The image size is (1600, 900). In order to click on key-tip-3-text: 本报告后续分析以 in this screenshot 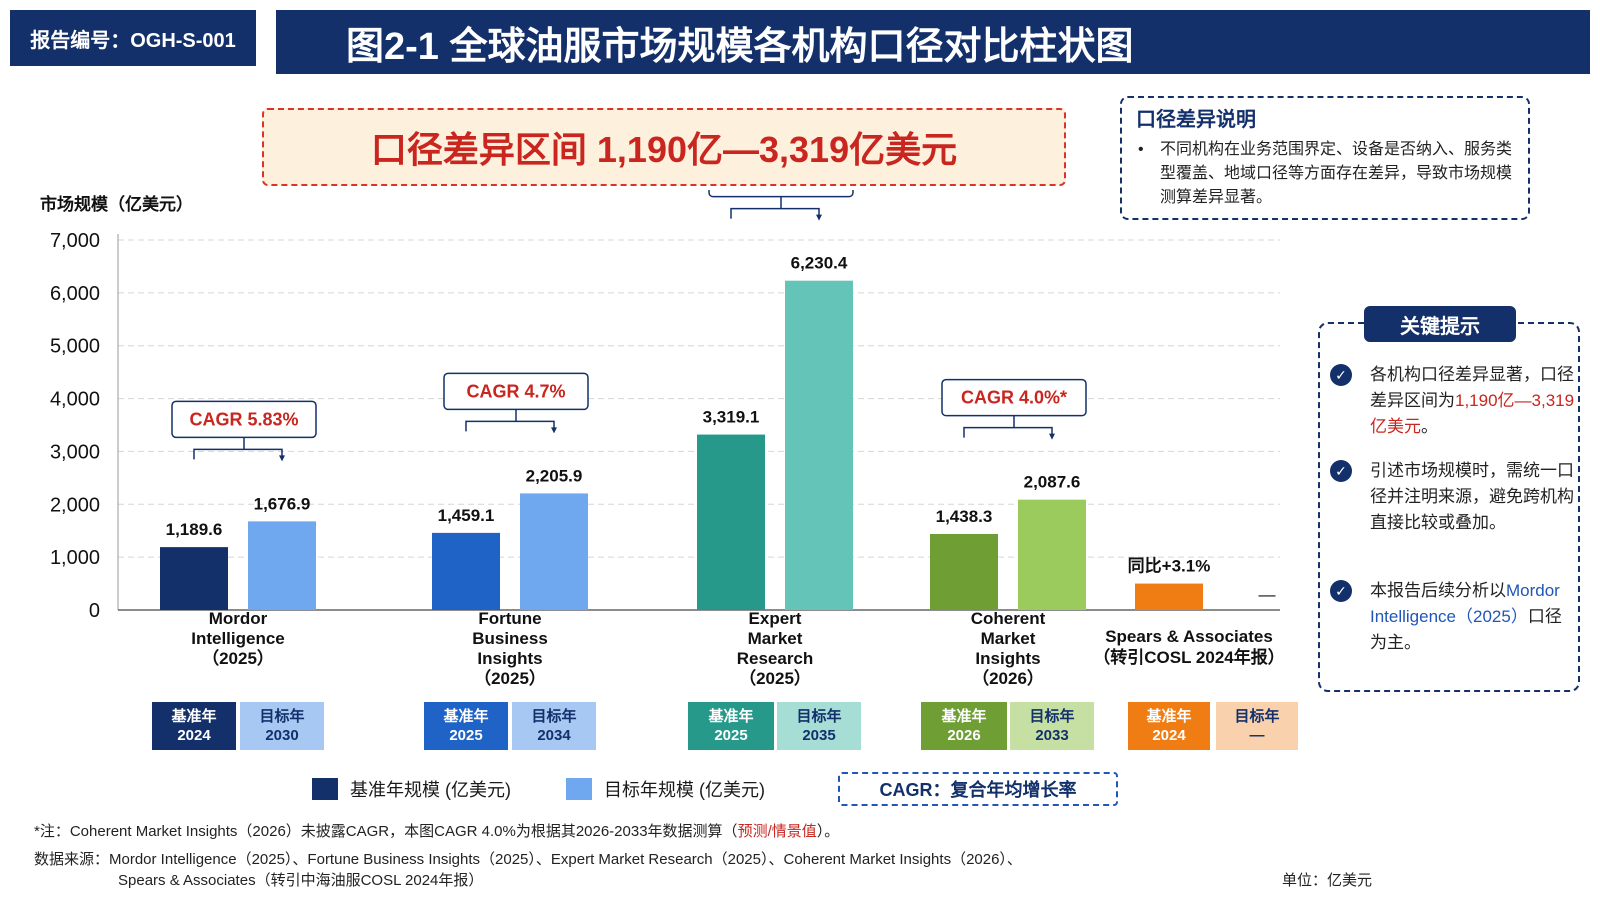, I will do `click(1438, 590)`.